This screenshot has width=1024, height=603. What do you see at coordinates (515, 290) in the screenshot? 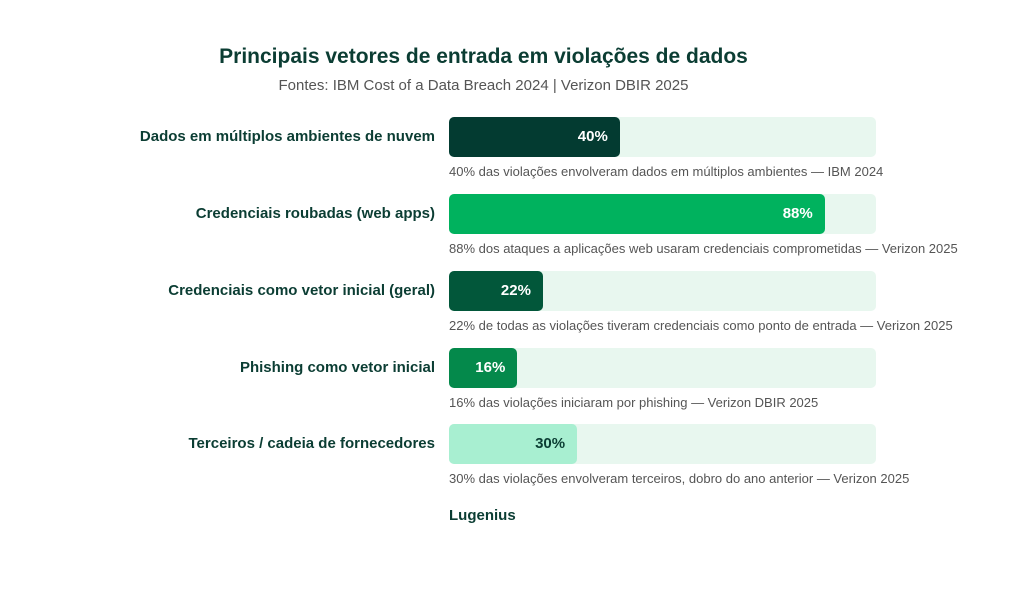
I see `value-label: 22%` at bounding box center [515, 290].